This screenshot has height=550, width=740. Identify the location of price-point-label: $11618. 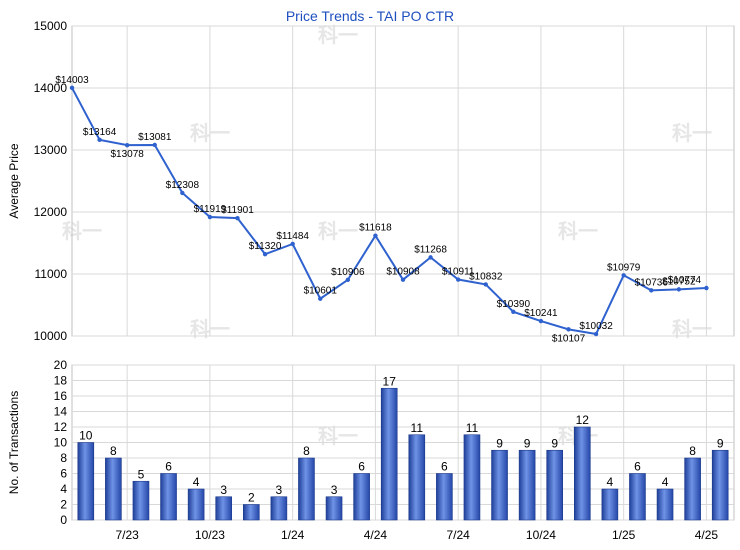
(375, 228).